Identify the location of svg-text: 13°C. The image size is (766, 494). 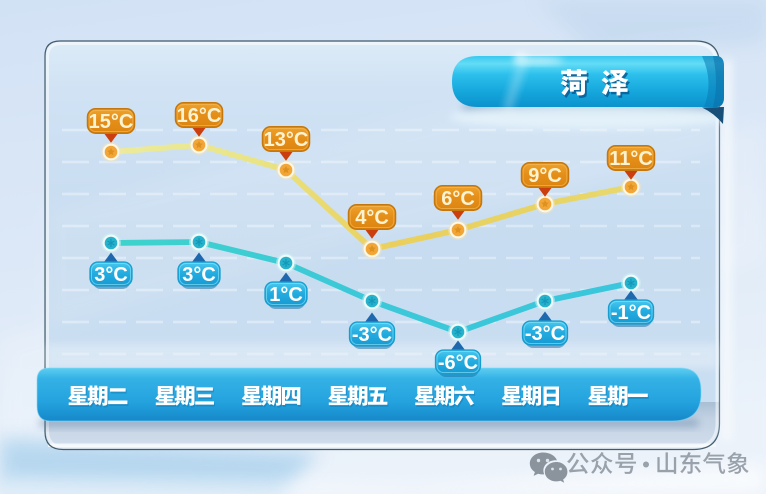
(286, 140).